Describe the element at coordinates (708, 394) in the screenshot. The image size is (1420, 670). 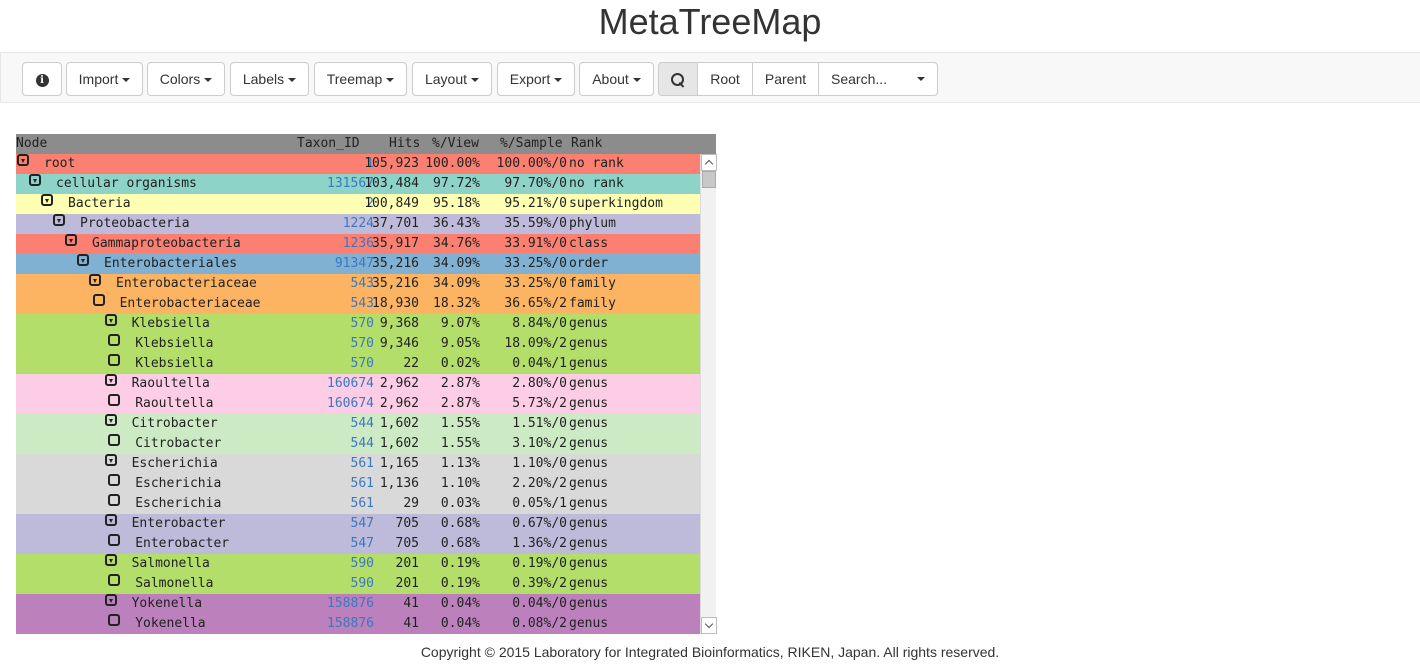
I see `vertical-scrollbar` at that location.